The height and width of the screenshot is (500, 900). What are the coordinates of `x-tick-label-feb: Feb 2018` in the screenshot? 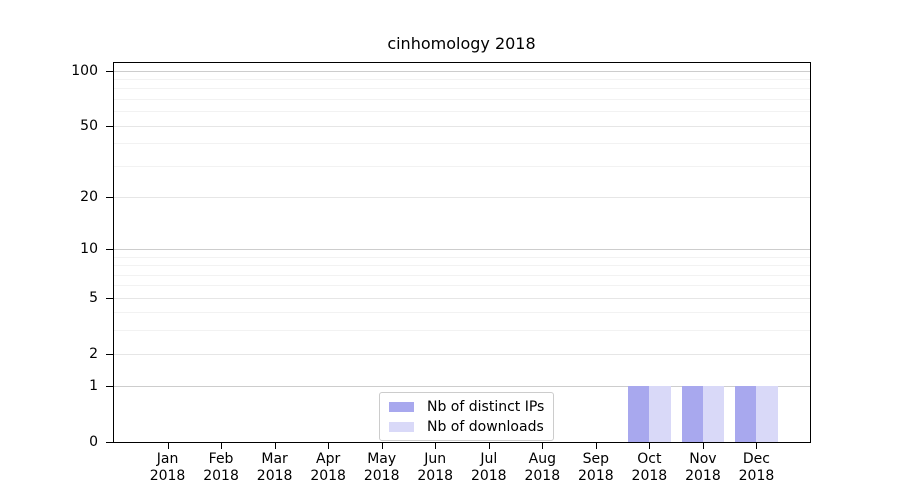 It's located at (221, 468).